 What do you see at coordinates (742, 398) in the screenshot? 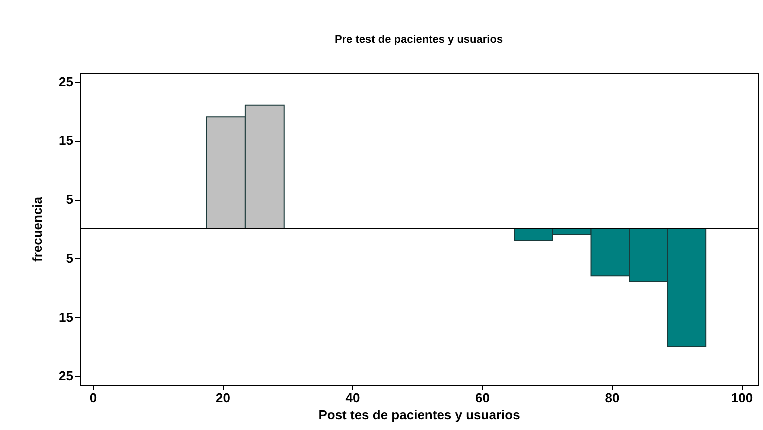
I see `x-tick-label: 100` at bounding box center [742, 398].